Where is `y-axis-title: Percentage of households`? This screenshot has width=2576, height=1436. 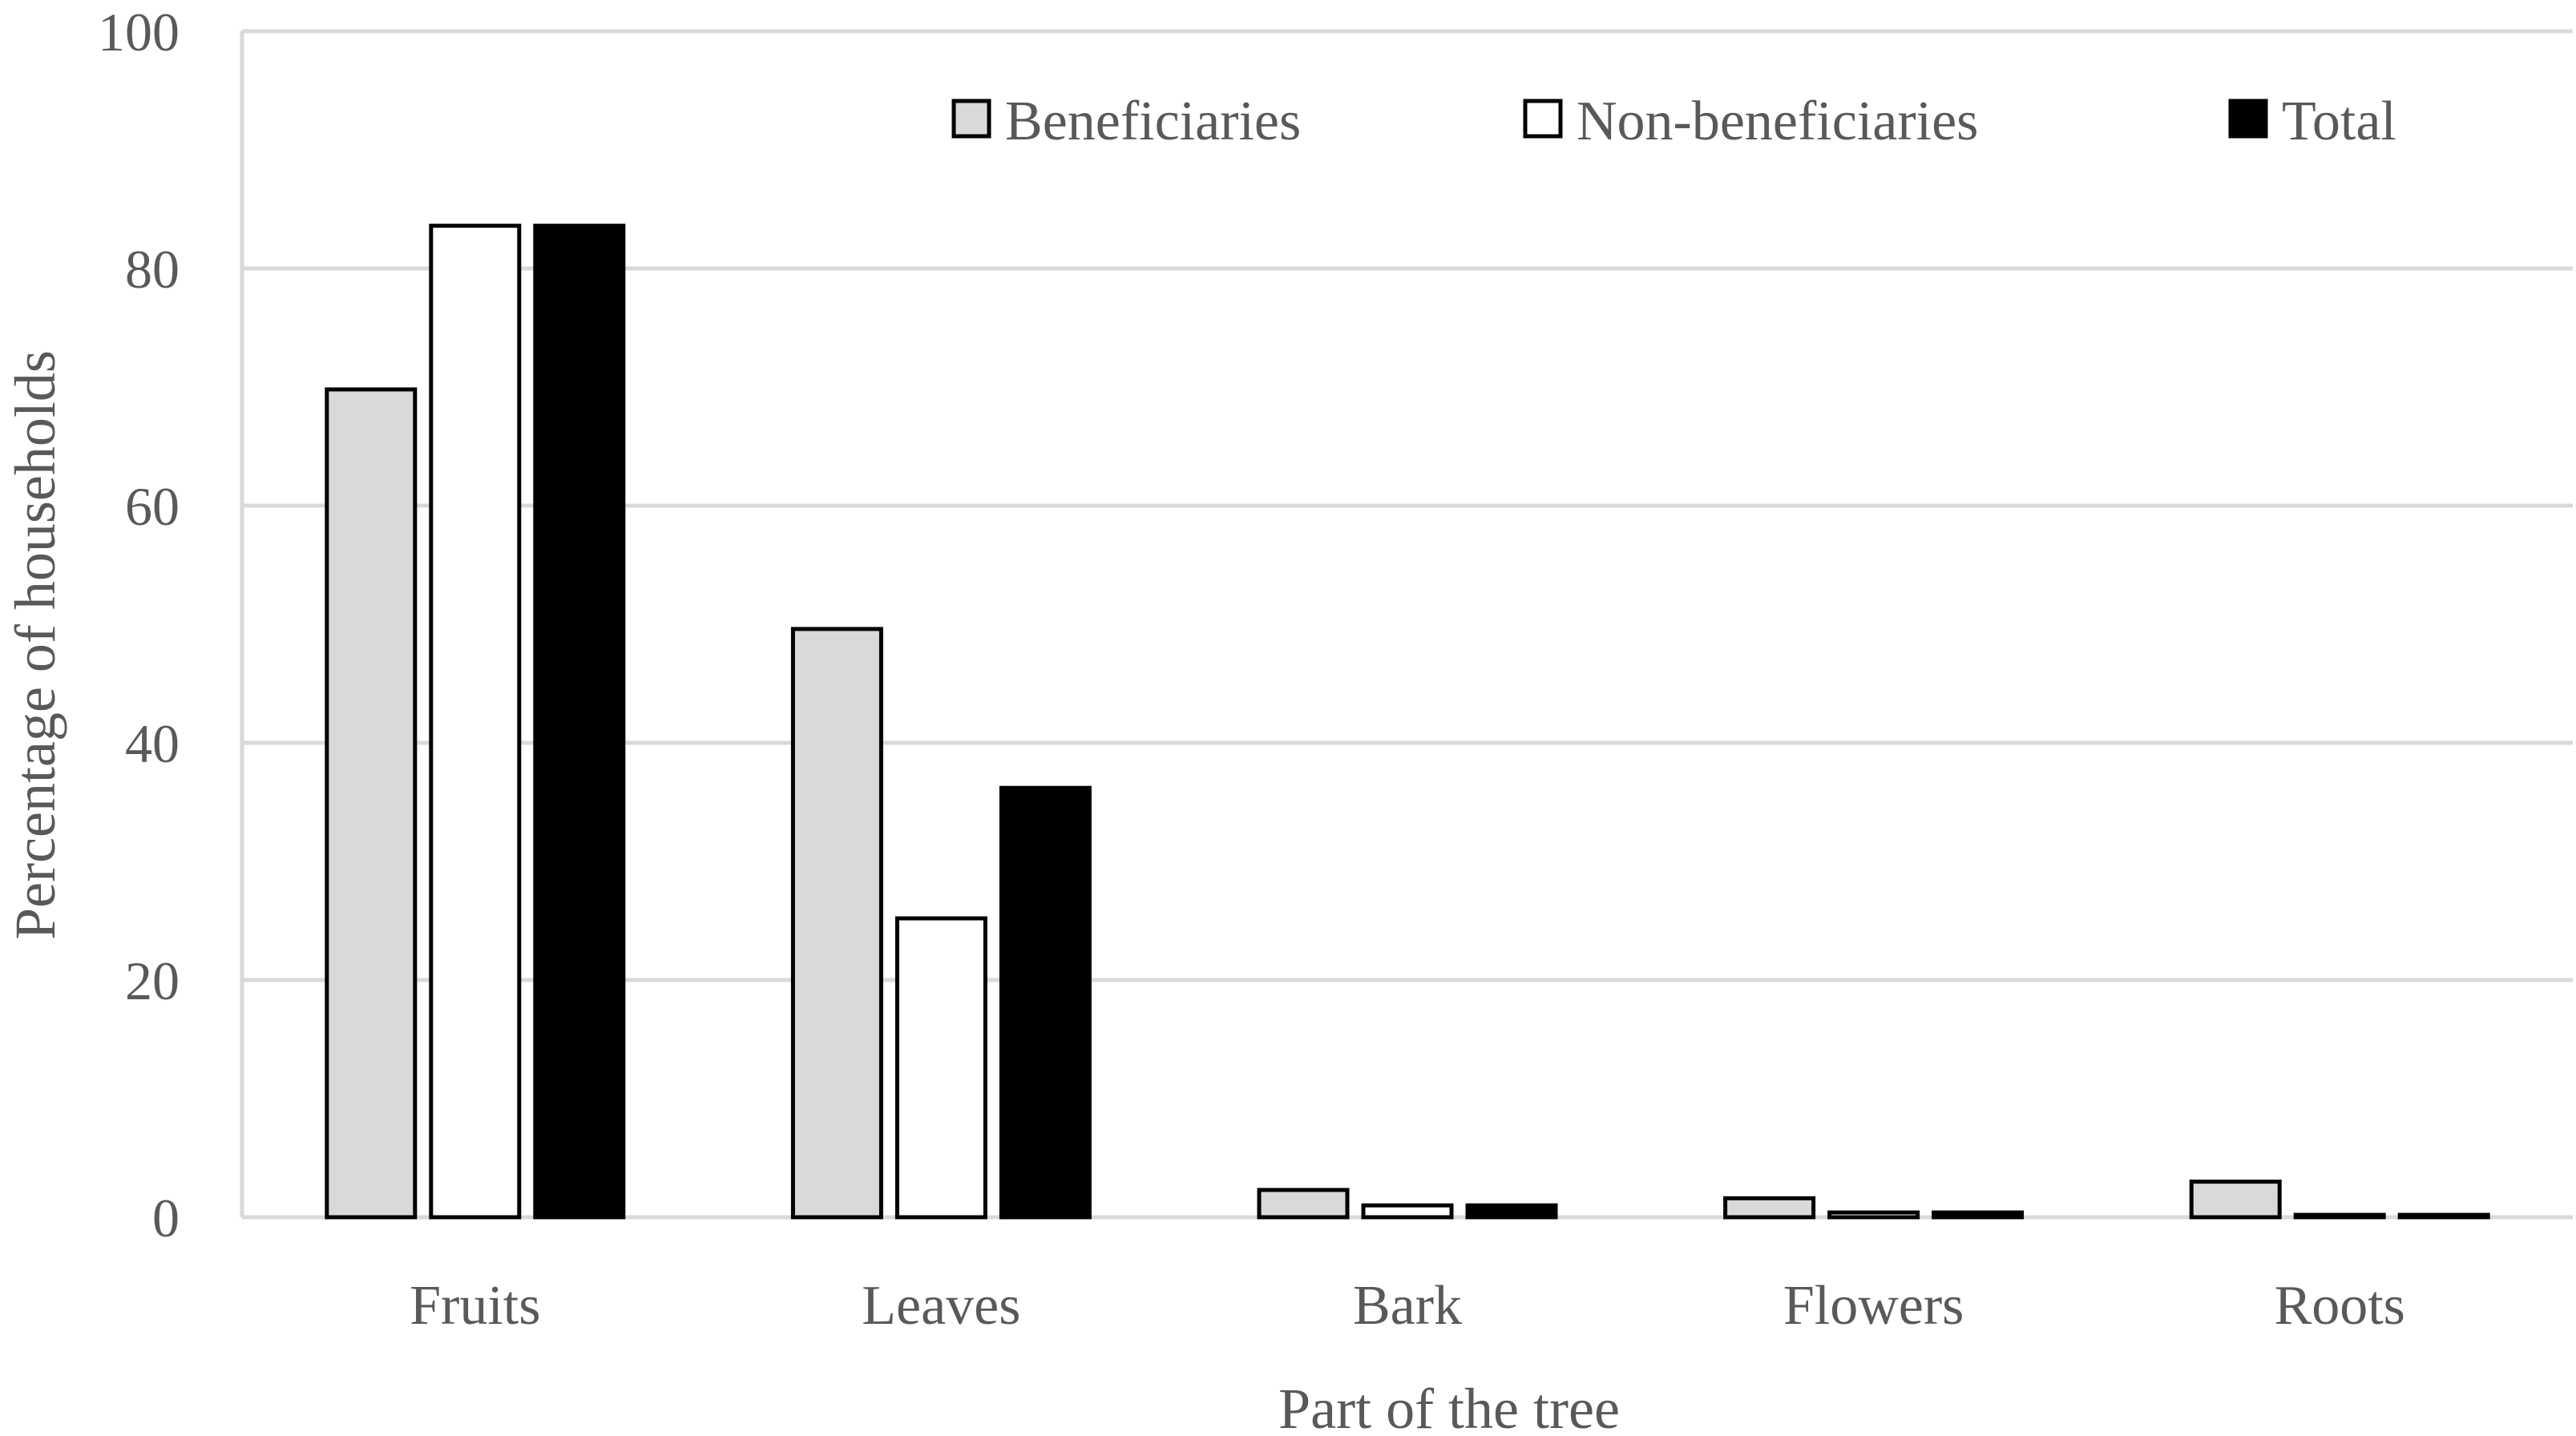 y-axis-title: Percentage of households is located at coordinates (35, 645).